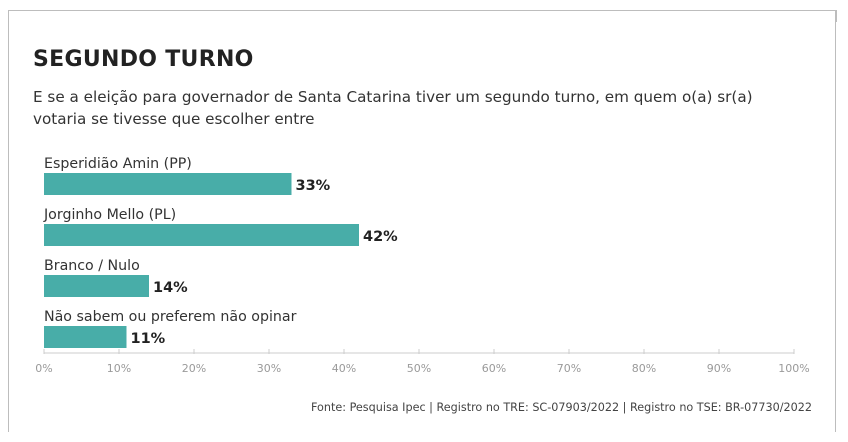 This screenshot has width=848, height=442. I want to click on category-label: Branco / Nulo, so click(92, 266).